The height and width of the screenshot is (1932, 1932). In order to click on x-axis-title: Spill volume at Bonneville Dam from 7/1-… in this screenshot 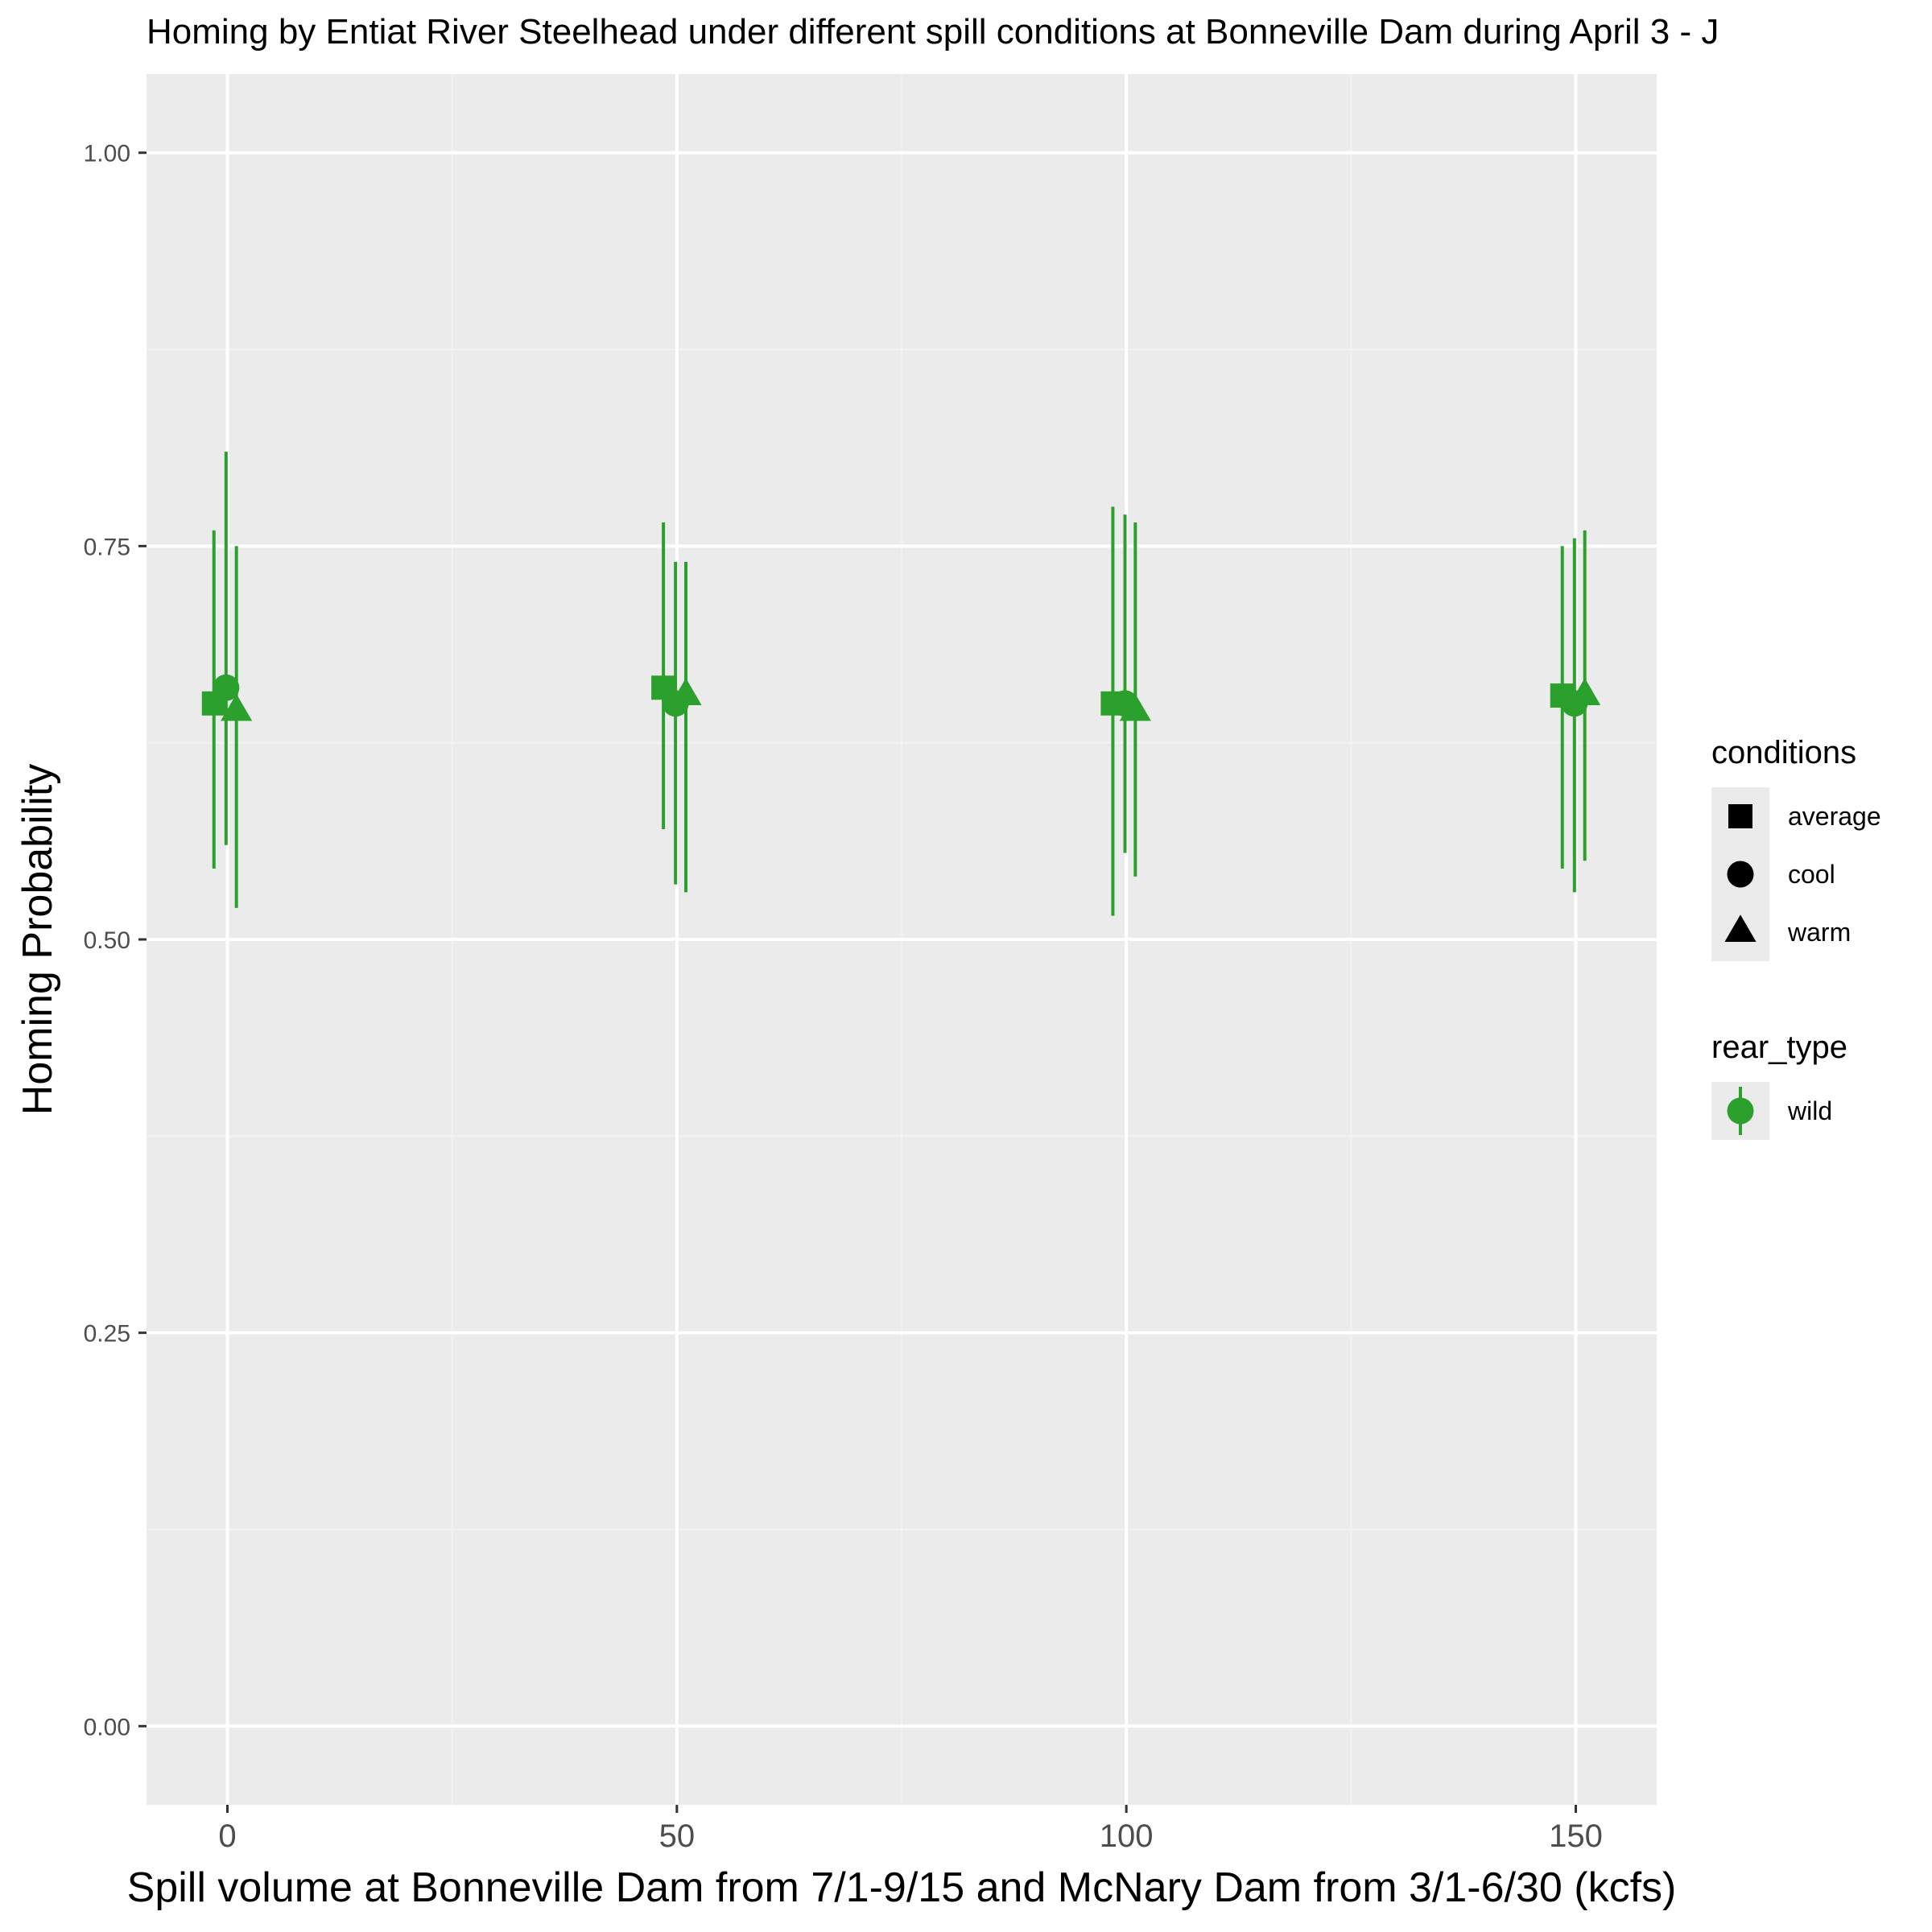, I will do `click(902, 1887)`.